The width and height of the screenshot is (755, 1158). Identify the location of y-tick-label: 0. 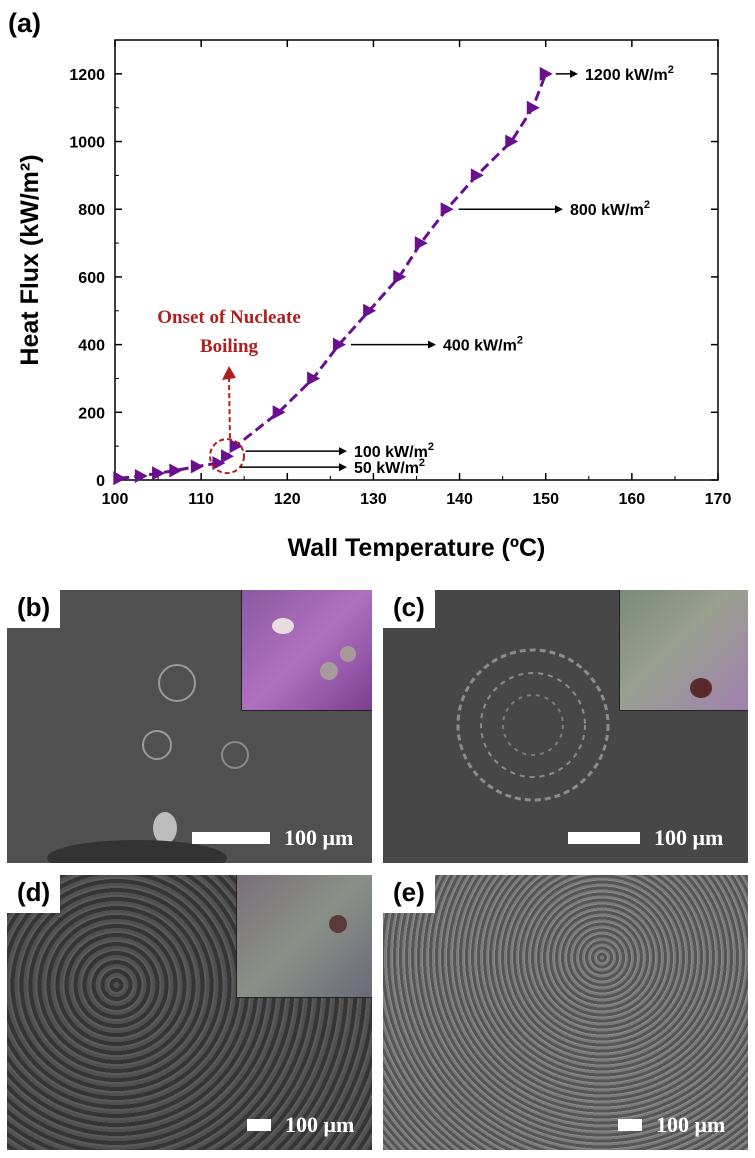
(100, 481).